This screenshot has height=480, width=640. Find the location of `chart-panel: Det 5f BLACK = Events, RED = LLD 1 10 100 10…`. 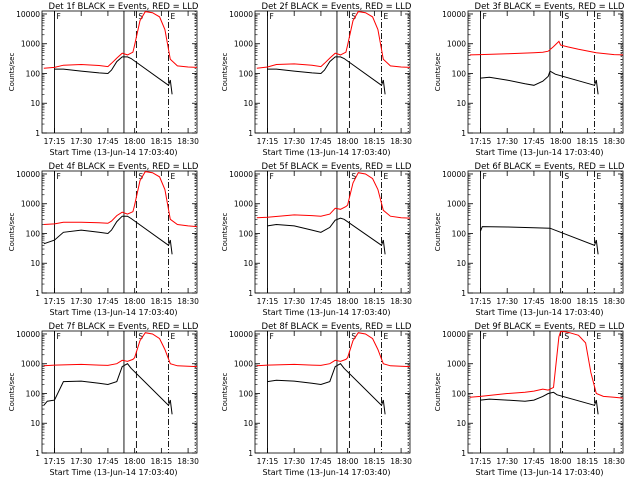

chart-panel: Det 5f BLACK = Events, RED = LLD 1 10 100 10… is located at coordinates (316, 239).